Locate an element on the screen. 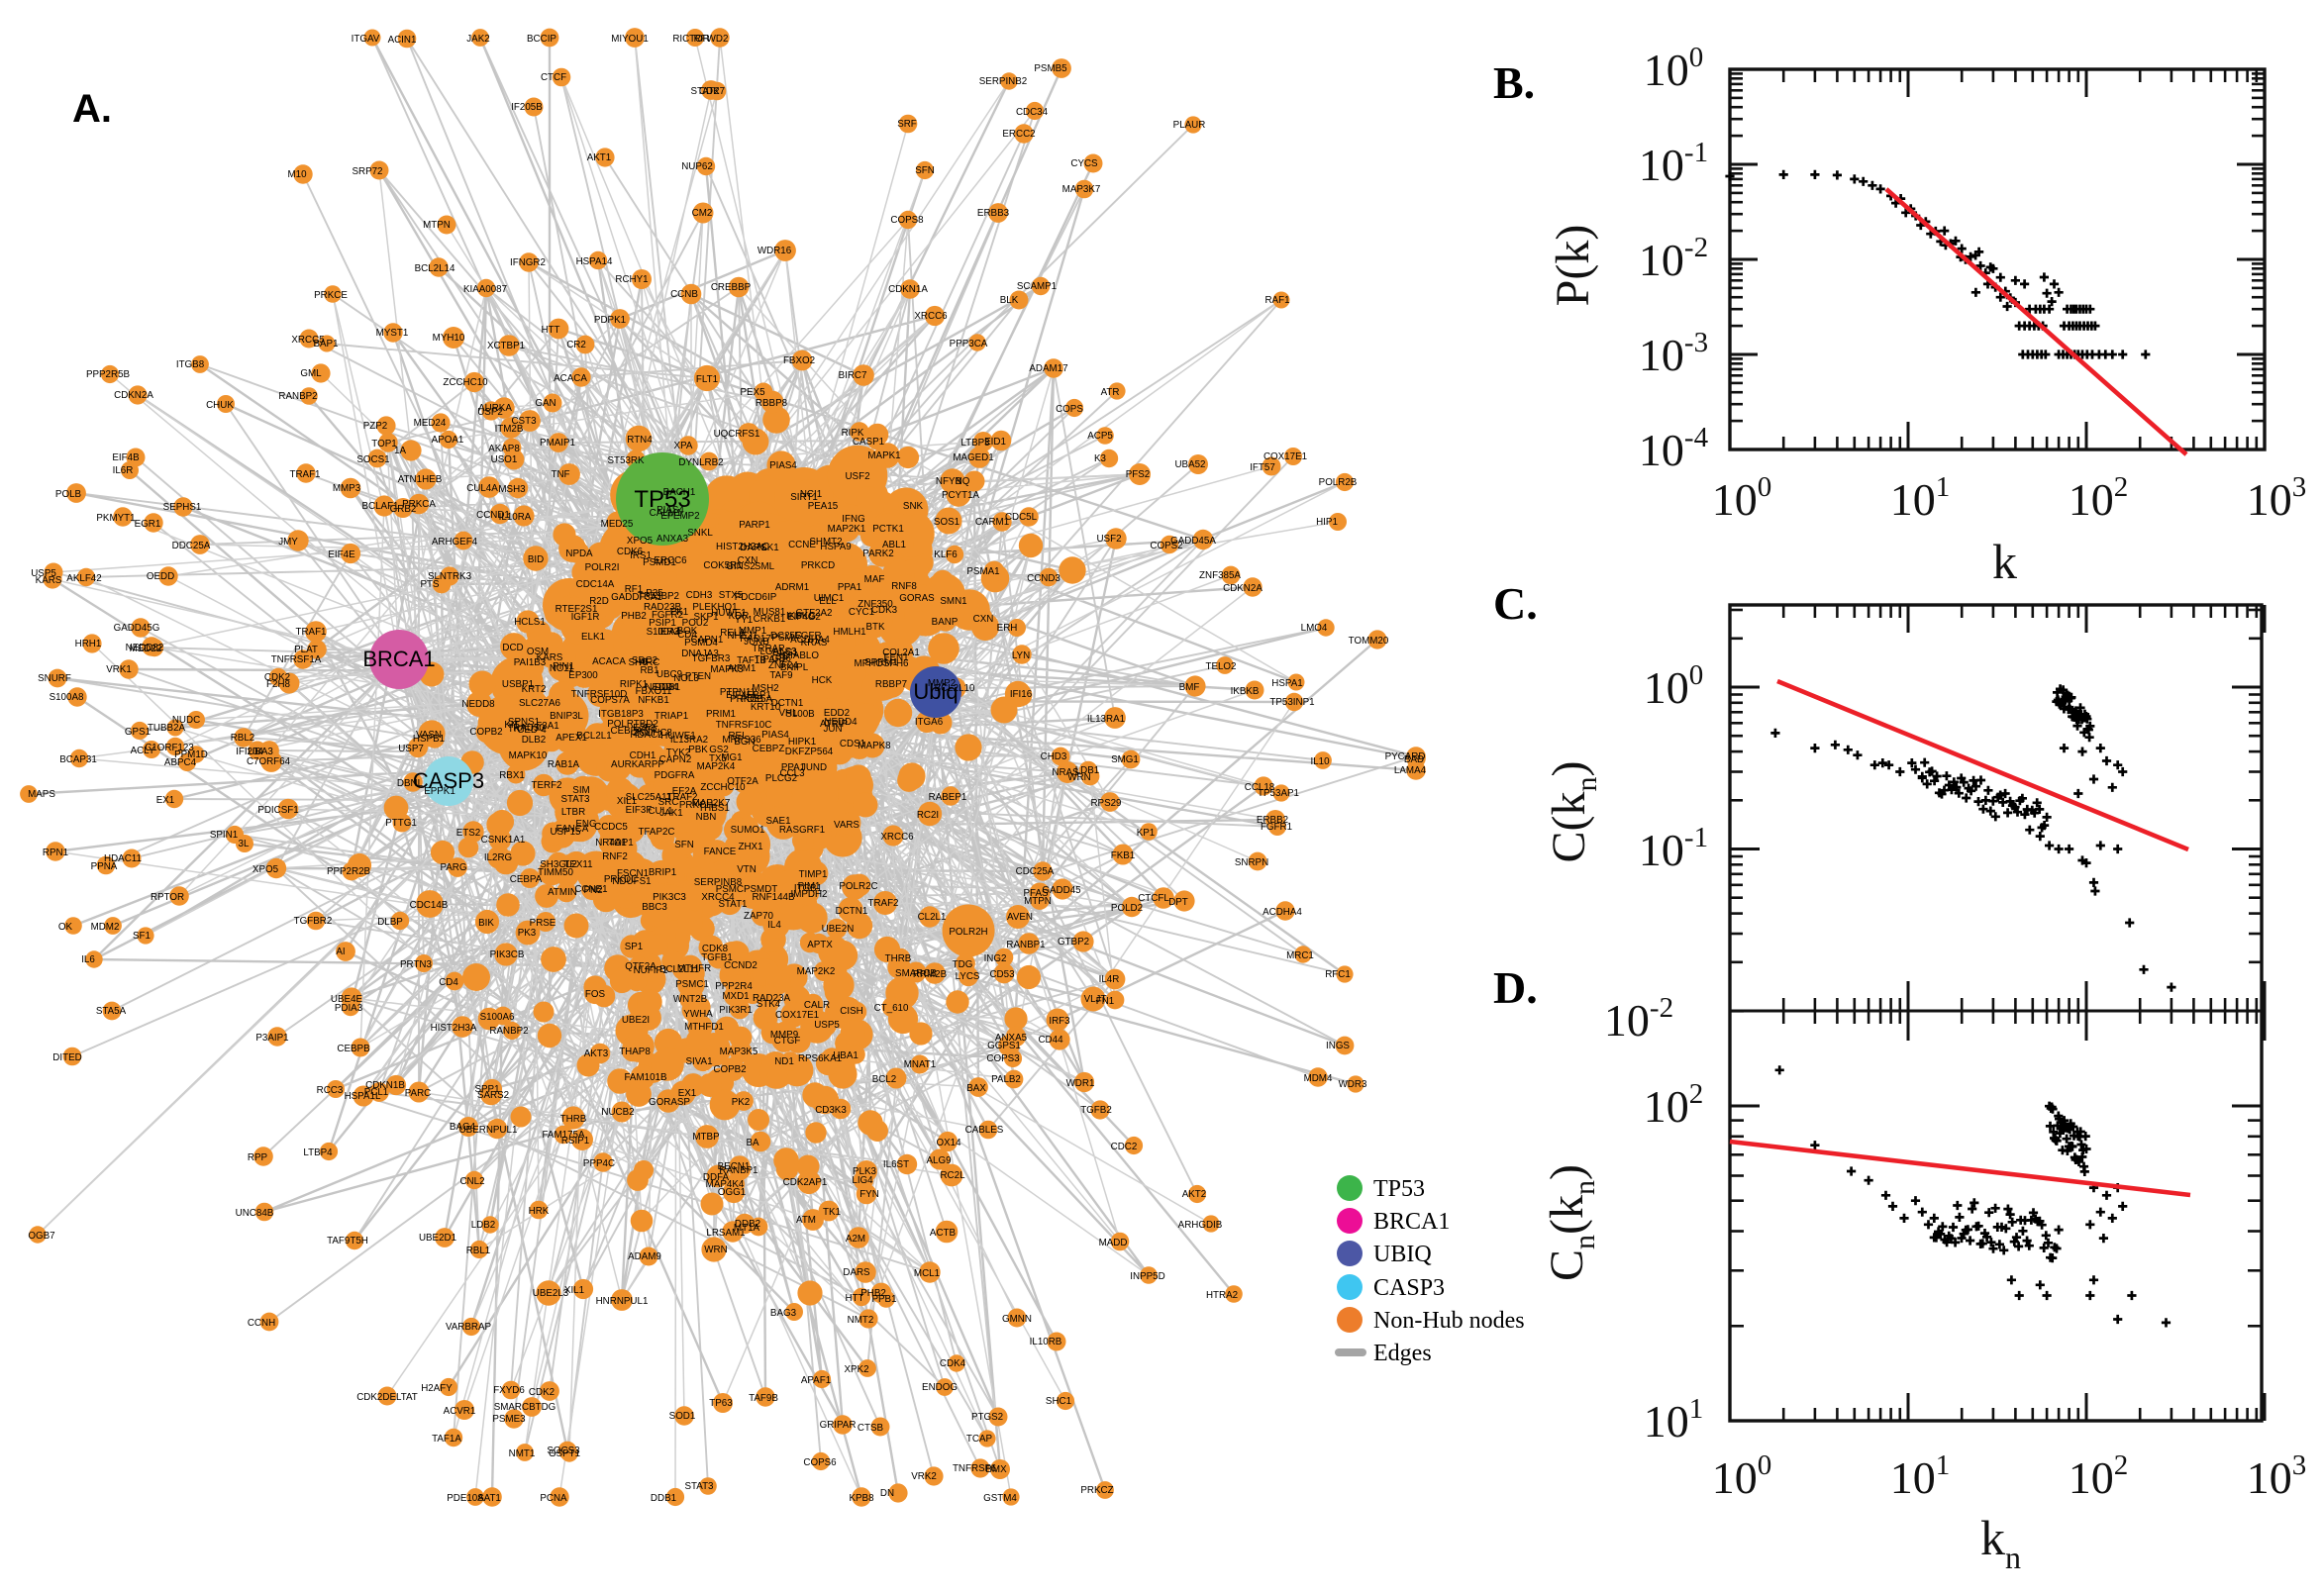  svg-text: UBE2N is located at coordinates (838, 929).